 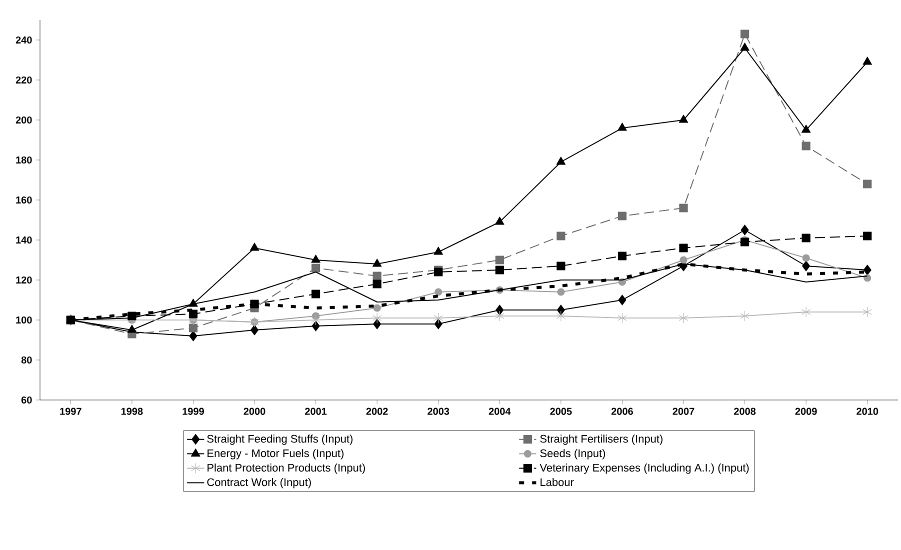 What do you see at coordinates (286, 469) in the screenshot?
I see `legend-label: Plant Protection Products (Input)` at bounding box center [286, 469].